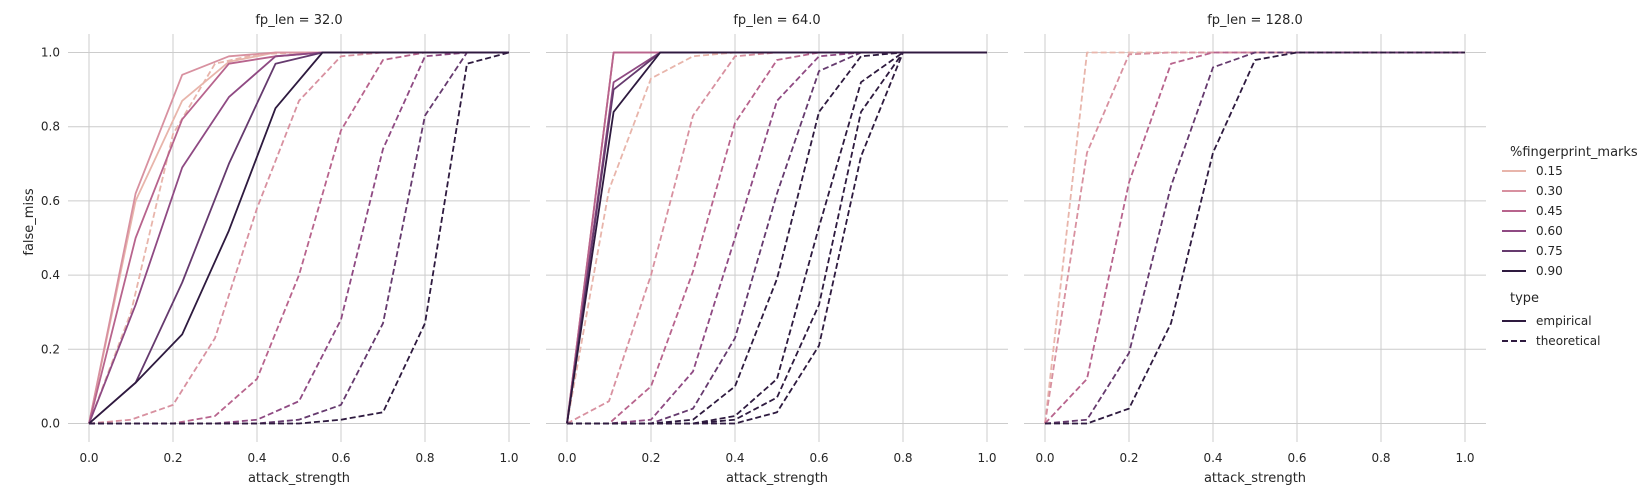 The image size is (1641, 500). What do you see at coordinates (50, 201) in the screenshot?
I see `y-tick-label: 0.6` at bounding box center [50, 201].